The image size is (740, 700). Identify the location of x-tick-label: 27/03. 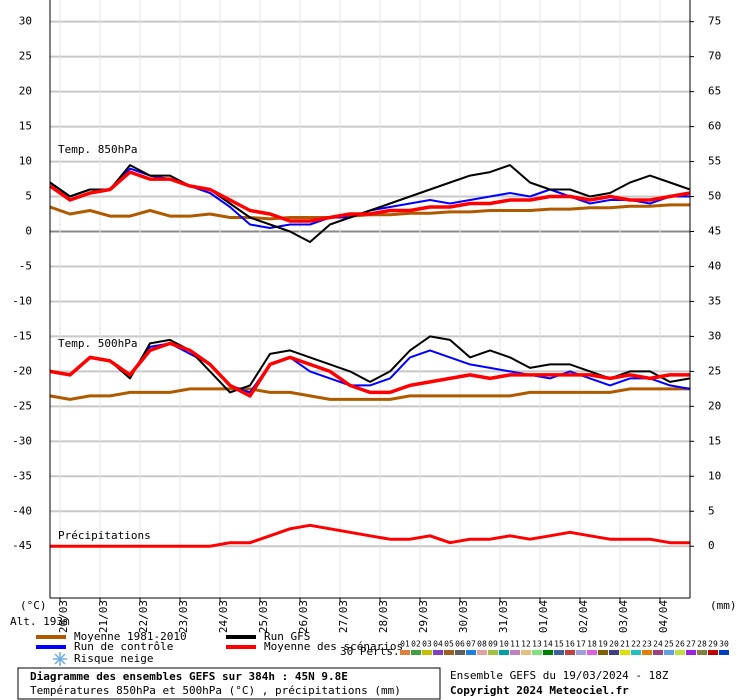
(343, 616).